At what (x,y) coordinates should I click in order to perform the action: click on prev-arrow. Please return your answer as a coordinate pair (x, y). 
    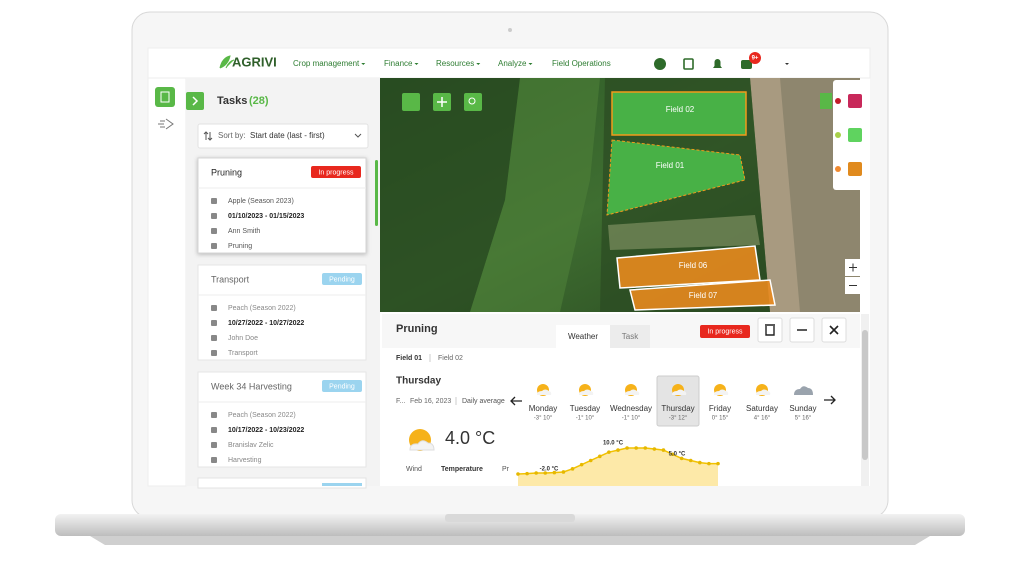
    Looking at the image, I should click on (516, 401).